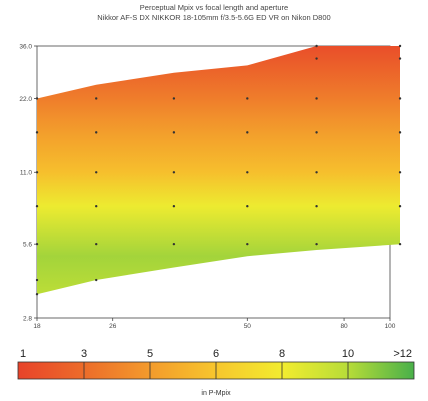 Image resolution: width=428 pixels, height=401 pixels. What do you see at coordinates (26, 173) in the screenshot?
I see `y-tick-label: 11.0` at bounding box center [26, 173].